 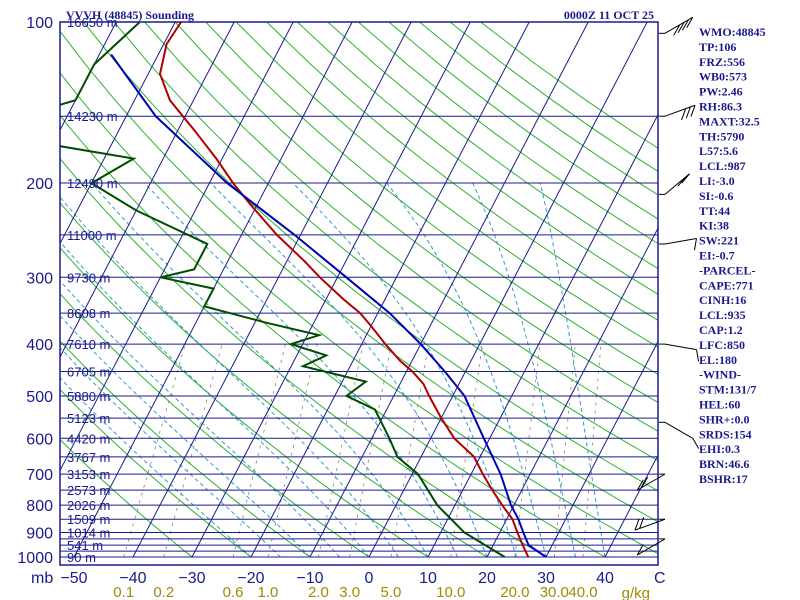 What do you see at coordinates (309, 578) in the screenshot?
I see `temperature-tick: −10` at bounding box center [309, 578].